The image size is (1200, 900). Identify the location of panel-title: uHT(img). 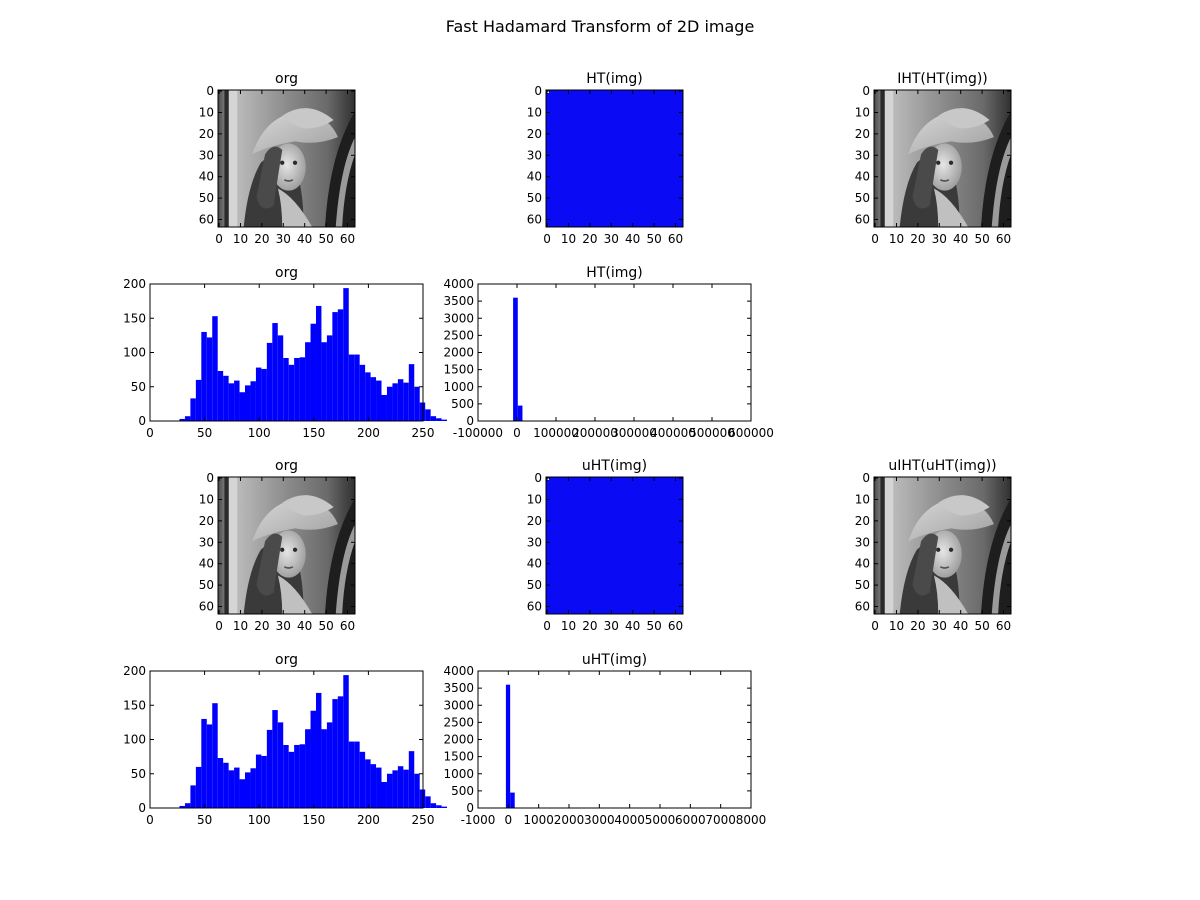
(614, 660).